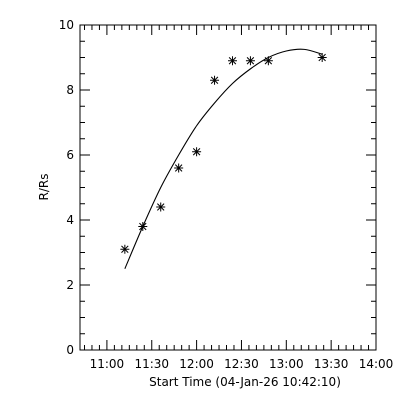 The image size is (400, 400). What do you see at coordinates (245, 382) in the screenshot?
I see `x-axis-label: Start Time (04-Jan-26 10:42:10)` at bounding box center [245, 382].